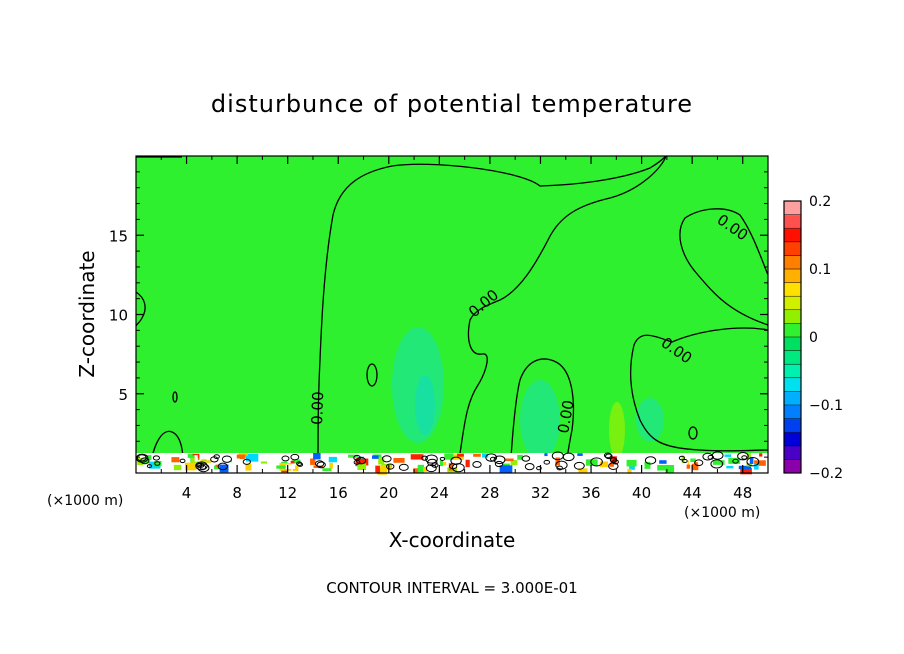 The width and height of the screenshot is (904, 654). Describe the element at coordinates (722, 513) in the screenshot. I see `x-unit-label-right: (×1000 m)` at that location.